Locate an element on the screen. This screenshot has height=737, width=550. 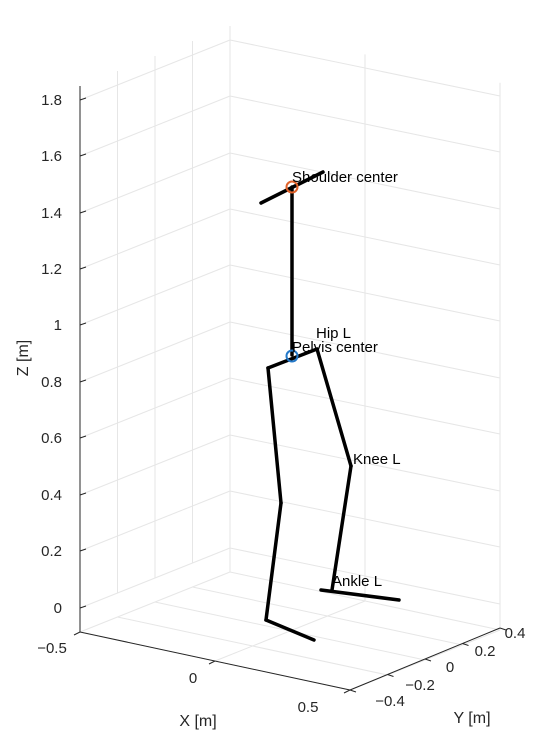
segment-foot-left is located at coordinates (290, 630).